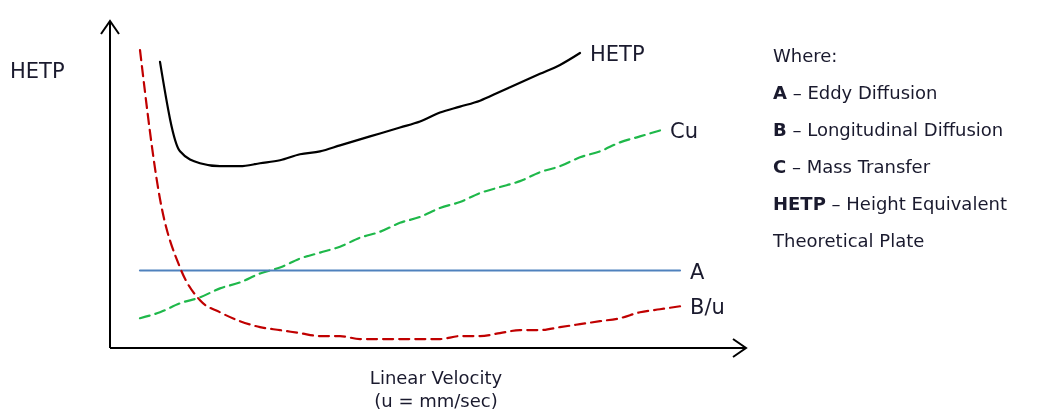 The width and height of the screenshot is (1051, 419). What do you see at coordinates (436, 389) in the screenshot?
I see `x-axis-title: Linear Velocity (u = mm/sec)` at bounding box center [436, 389].